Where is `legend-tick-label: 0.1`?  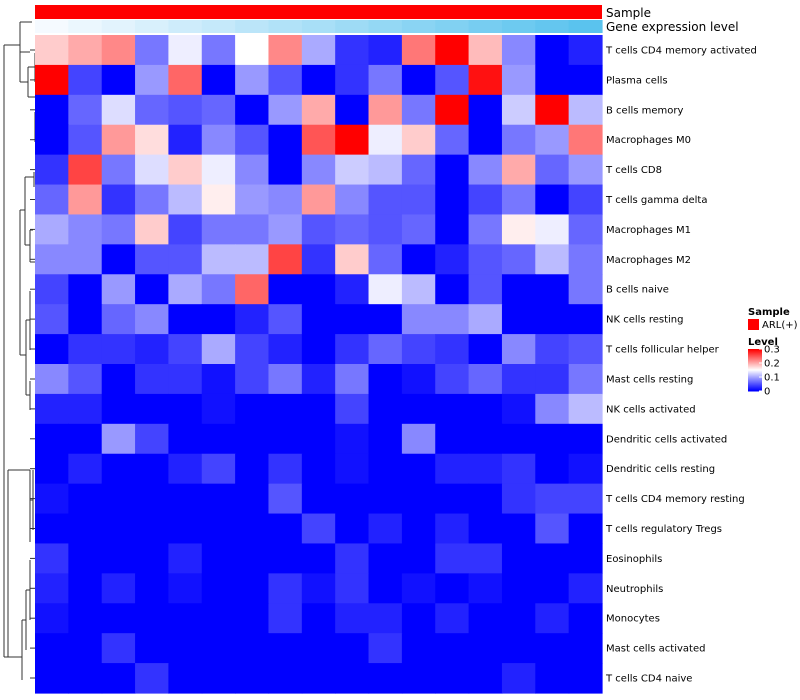 legend-tick-label: 0.1 is located at coordinates (772, 378).